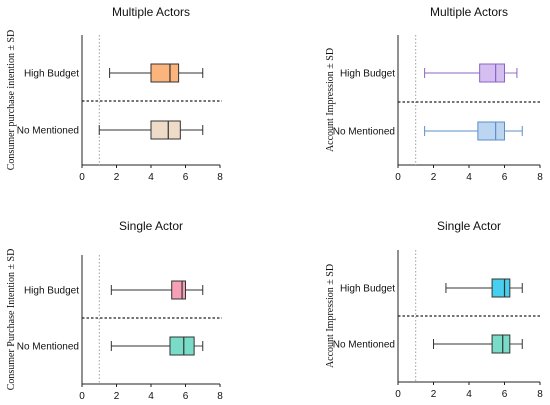 The image size is (550, 405). Describe the element at coordinates (11, 100) in the screenshot. I see `y-axis-label: Consumer purchase intention ± SD` at that location.